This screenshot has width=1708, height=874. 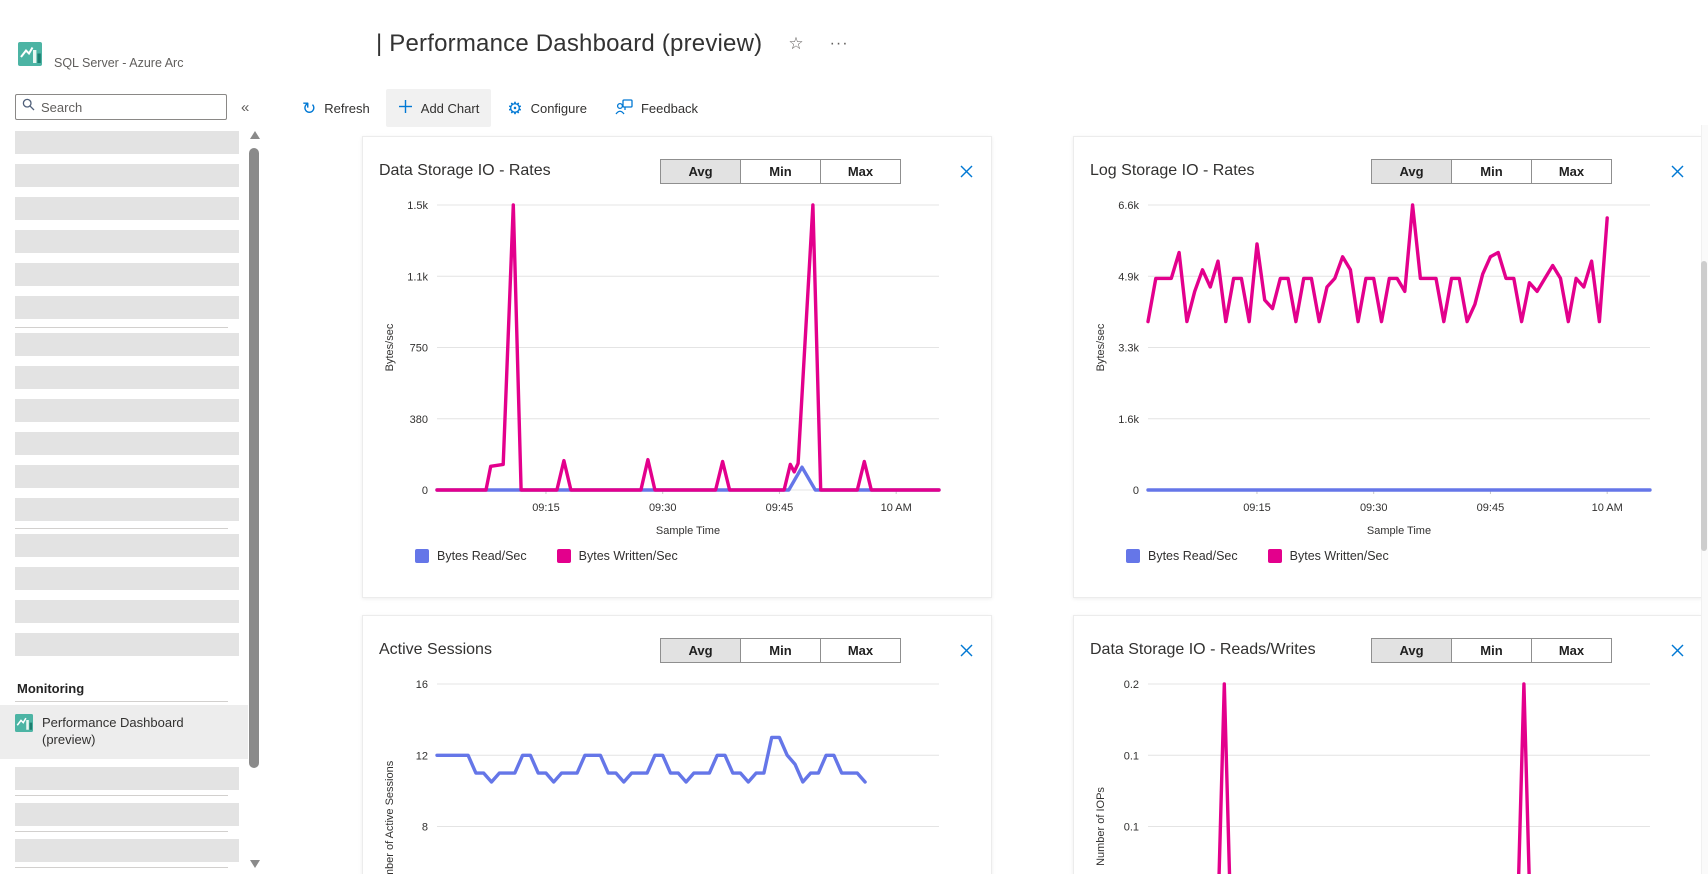 What do you see at coordinates (656, 108) in the screenshot?
I see `feedback-button: Feedback` at bounding box center [656, 108].